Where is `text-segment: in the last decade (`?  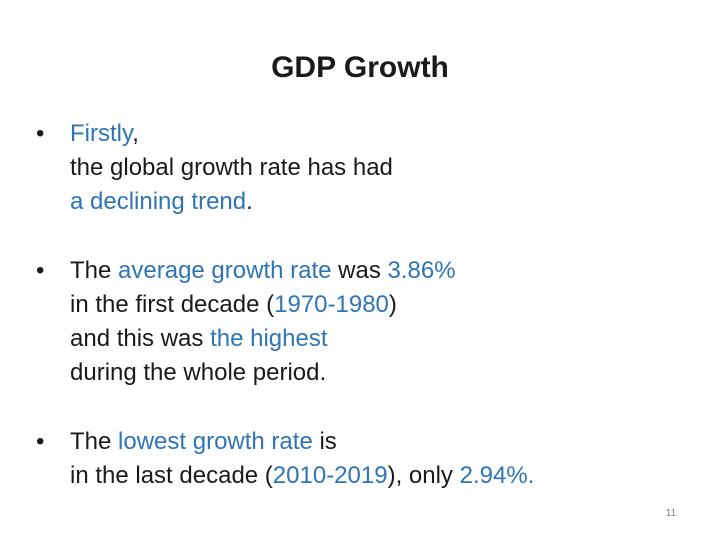 text-segment: in the last decade ( is located at coordinates (171, 475).